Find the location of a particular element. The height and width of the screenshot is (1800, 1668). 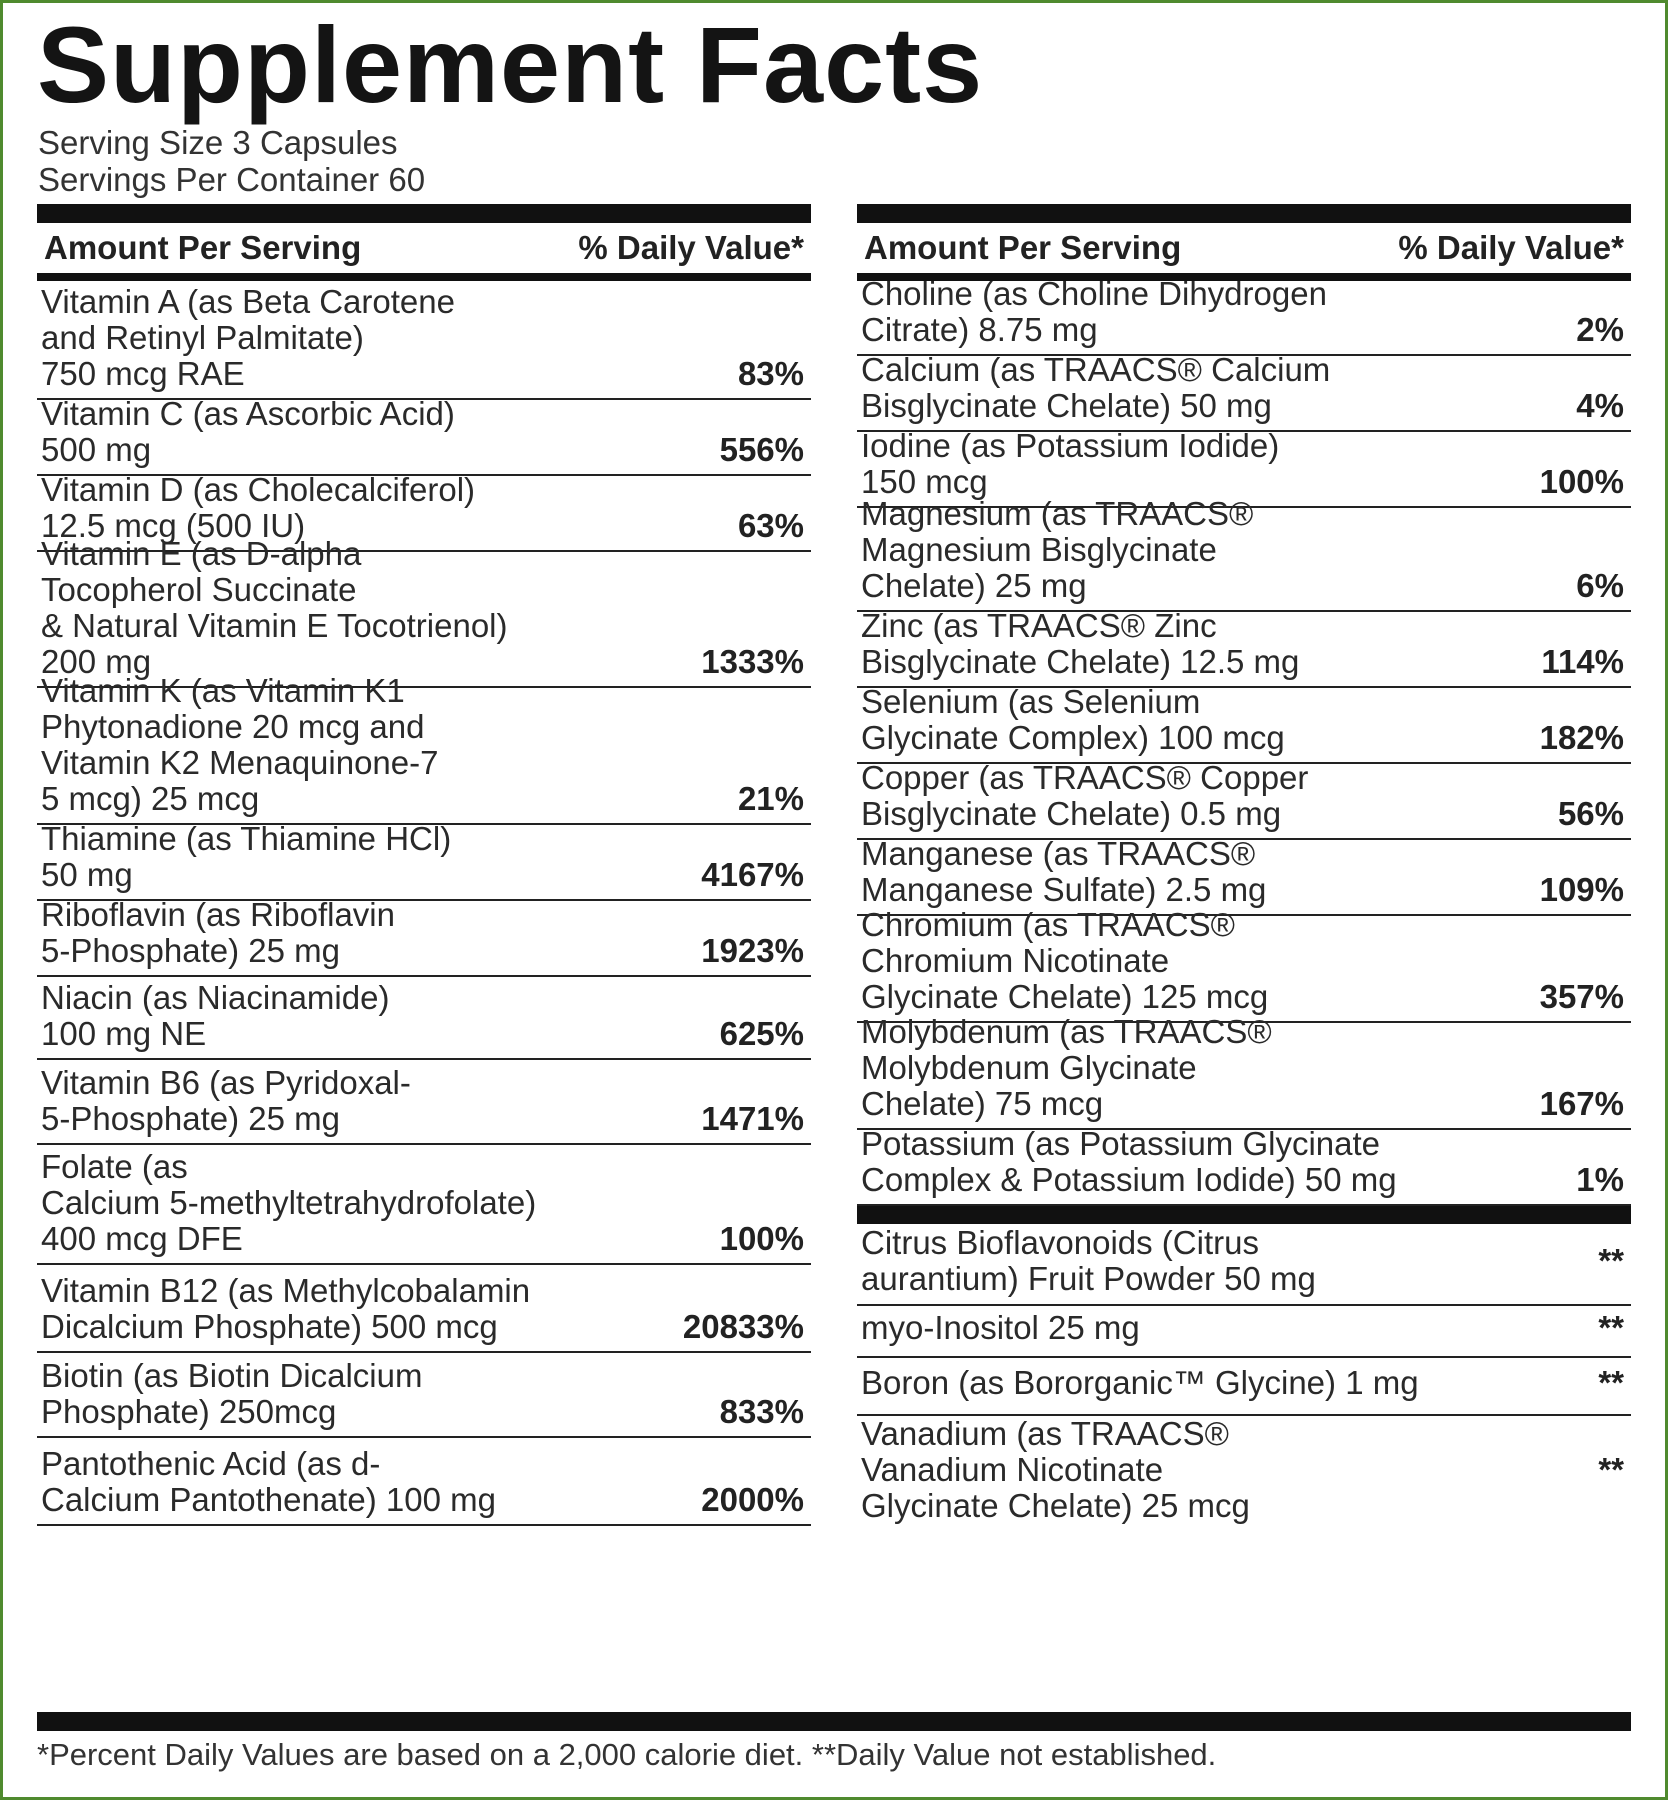

nutrient-row: Iodine (as Potassium Iodide) 150 mcg 100% is located at coordinates (1244, 468).